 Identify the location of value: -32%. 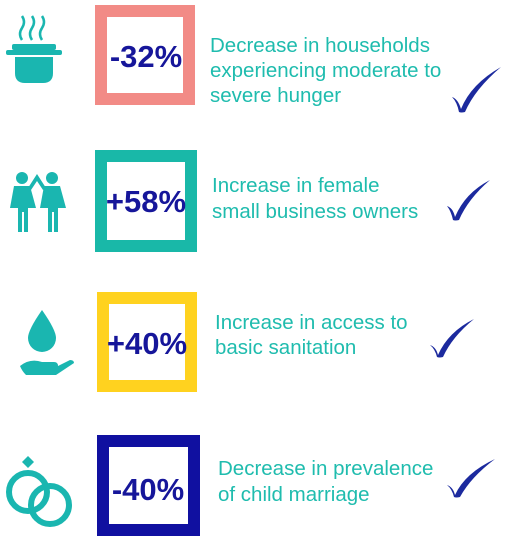
(146, 56).